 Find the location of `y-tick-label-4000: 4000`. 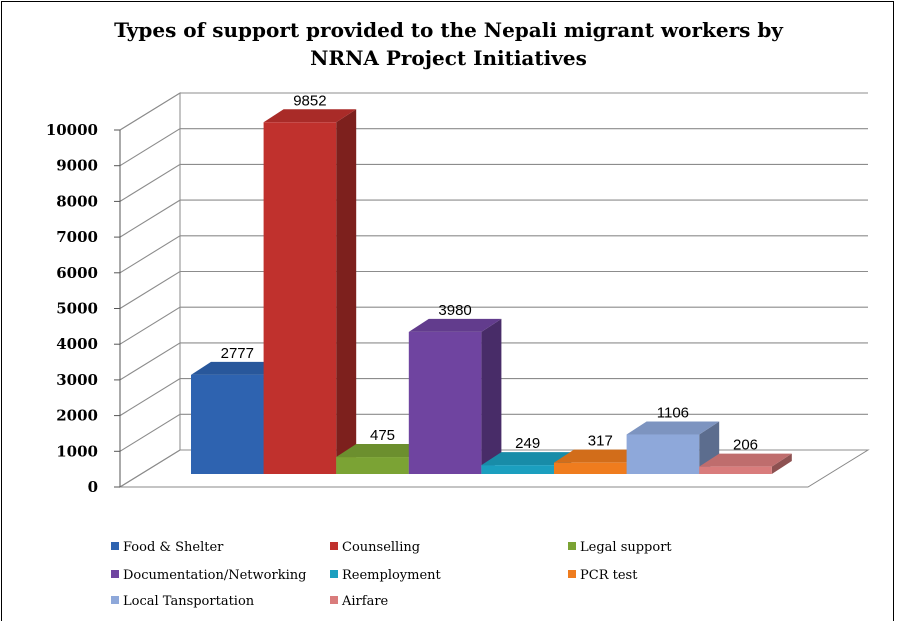

y-tick-label-4000: 4000 is located at coordinates (77, 344).